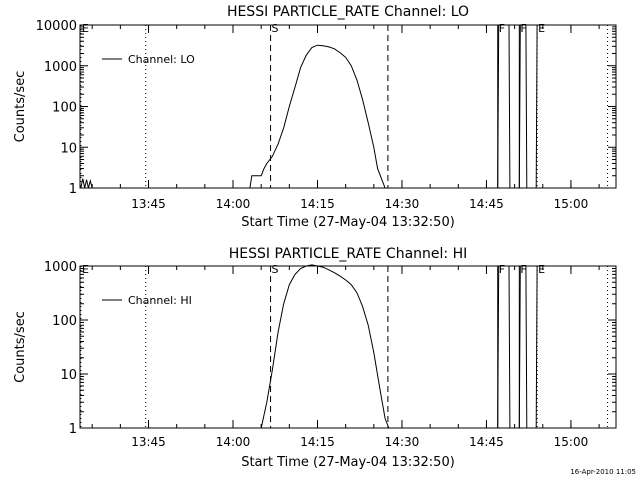 The image size is (640, 480). What do you see at coordinates (348, 254) in the screenshot?
I see `chart-title: HESSI PARTICLE_RATE Channel: HI` at bounding box center [348, 254].